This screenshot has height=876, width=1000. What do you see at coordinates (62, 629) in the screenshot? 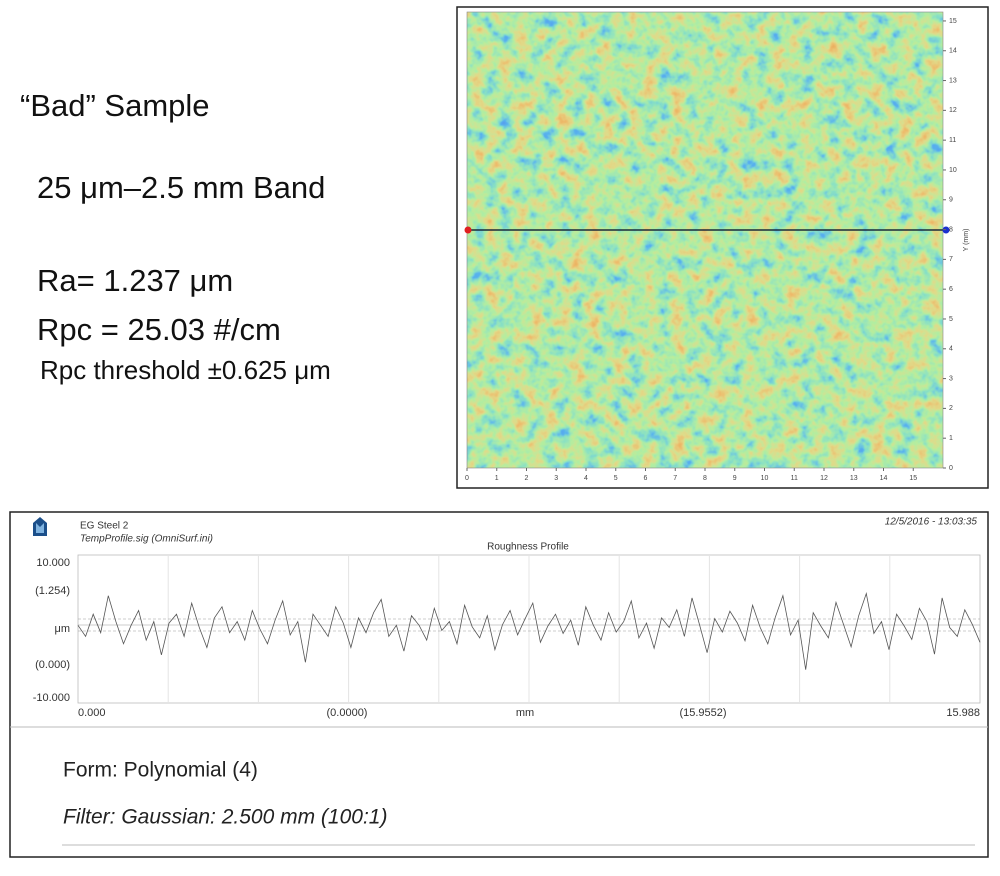
I see `y-label: μm` at bounding box center [62, 629].